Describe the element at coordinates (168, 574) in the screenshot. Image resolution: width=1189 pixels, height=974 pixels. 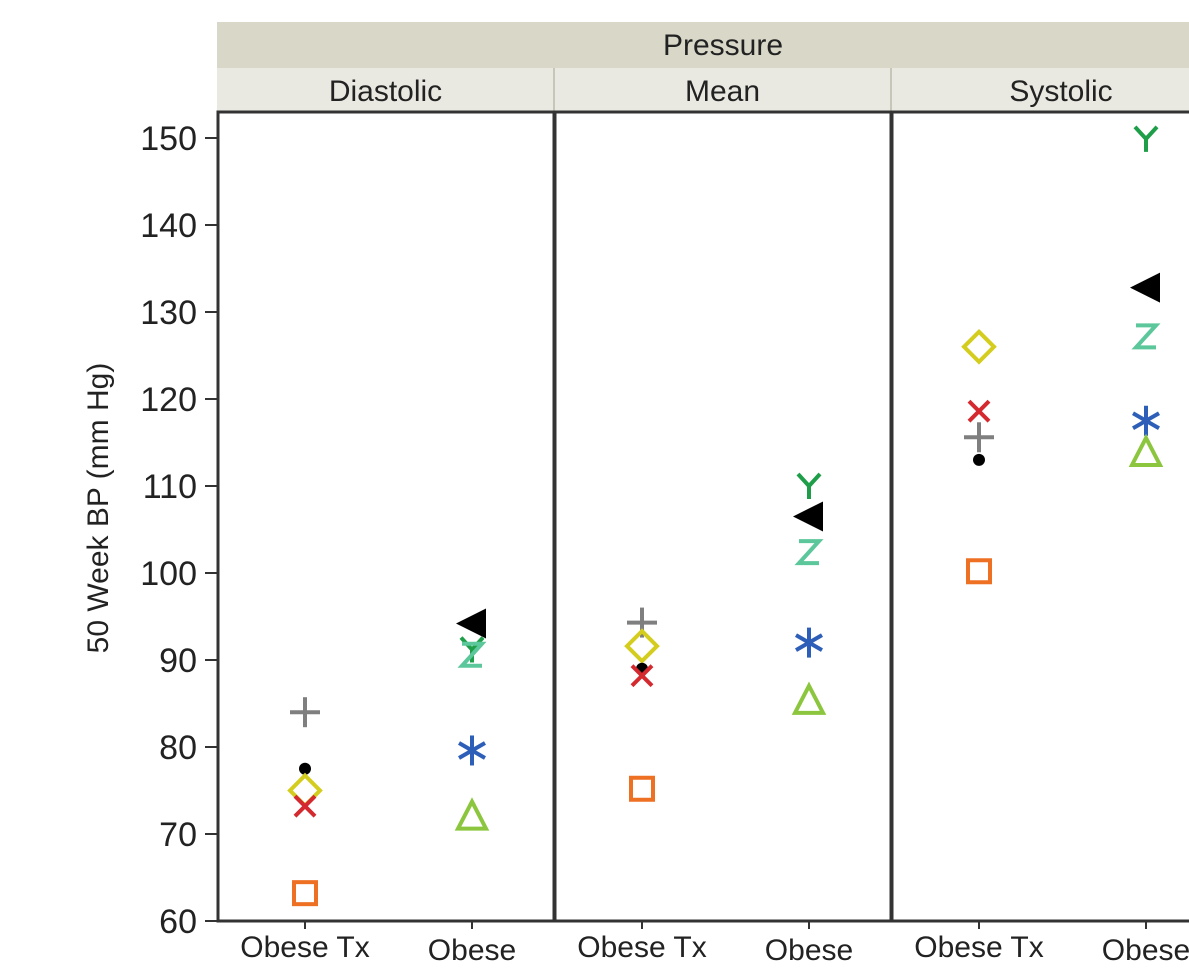
I see `y-tick-label: 100` at that location.